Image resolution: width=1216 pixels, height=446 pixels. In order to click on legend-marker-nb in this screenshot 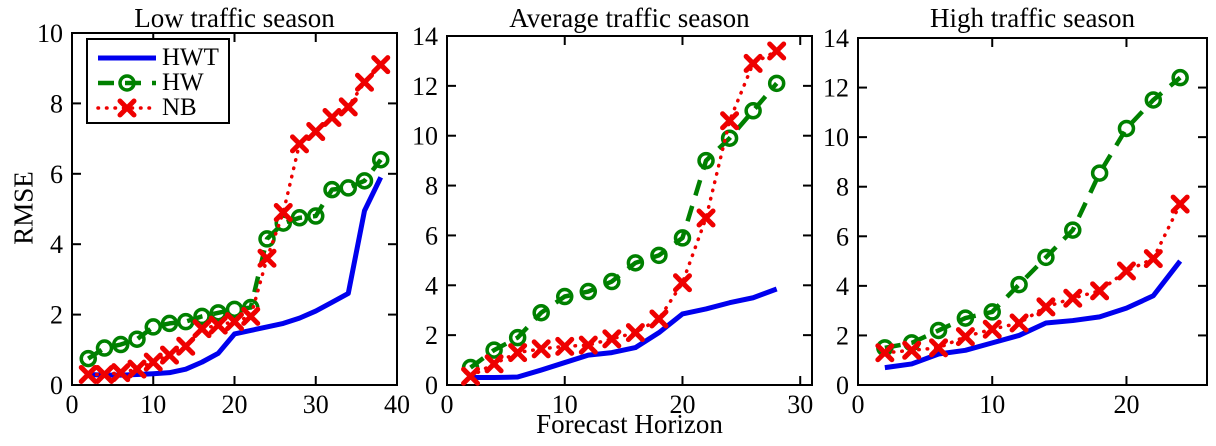, I will do `click(127, 107)`.